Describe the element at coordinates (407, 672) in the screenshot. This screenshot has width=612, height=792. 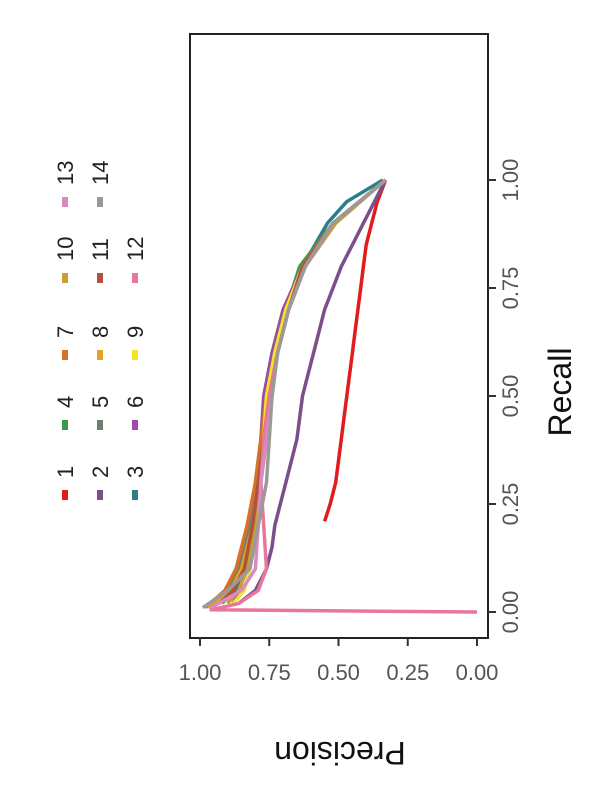
I see `y-tick-label: 0.25` at that location.